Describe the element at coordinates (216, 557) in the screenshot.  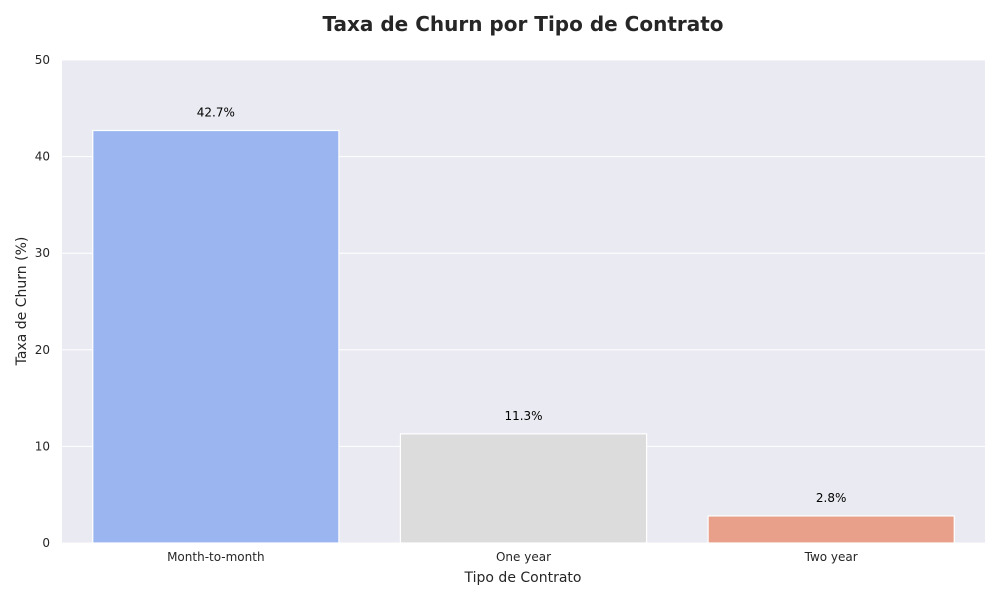
I see `x-tick-label: Month-to-month` at that location.